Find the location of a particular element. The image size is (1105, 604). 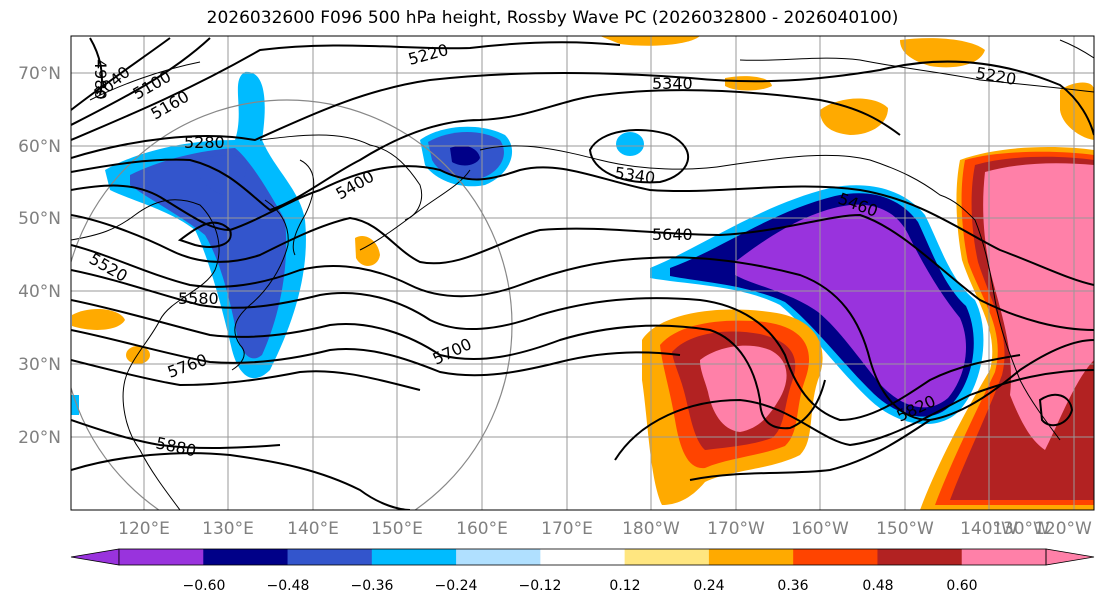

colorbar-tick: 0.36 is located at coordinates (792, 586).